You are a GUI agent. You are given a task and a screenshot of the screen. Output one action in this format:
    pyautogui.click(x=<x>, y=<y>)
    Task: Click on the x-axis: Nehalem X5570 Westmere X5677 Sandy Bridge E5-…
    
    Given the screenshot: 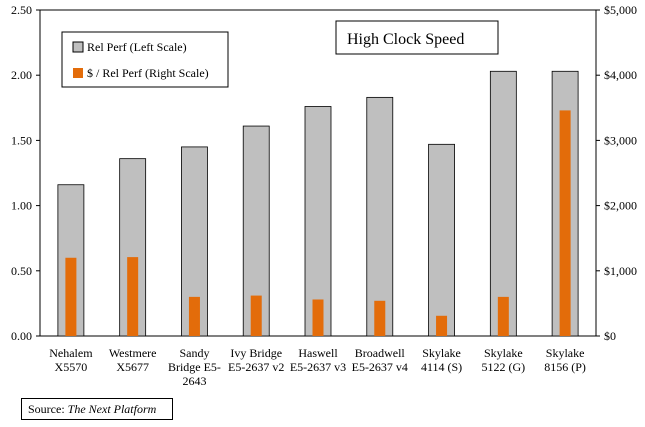 What is the action you would take?
    pyautogui.click(x=317, y=367)
    